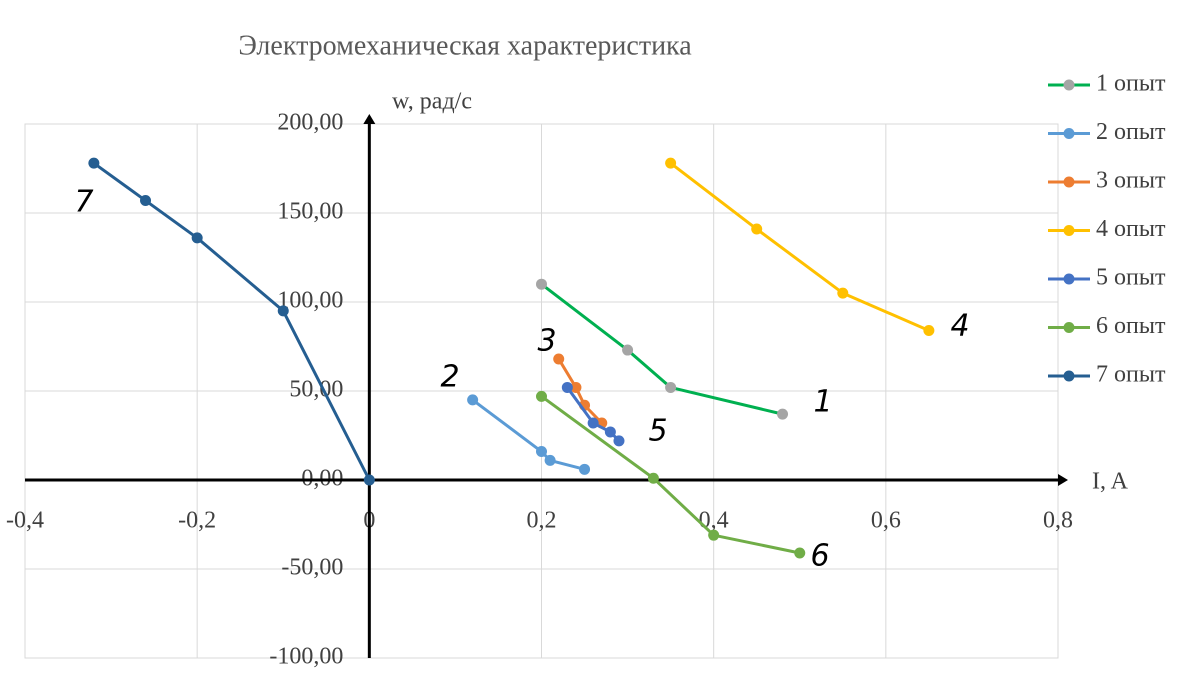 This screenshot has width=1201, height=693. What do you see at coordinates (1131, 229) in the screenshot?
I see `legend-label: 4 опыт` at bounding box center [1131, 229].